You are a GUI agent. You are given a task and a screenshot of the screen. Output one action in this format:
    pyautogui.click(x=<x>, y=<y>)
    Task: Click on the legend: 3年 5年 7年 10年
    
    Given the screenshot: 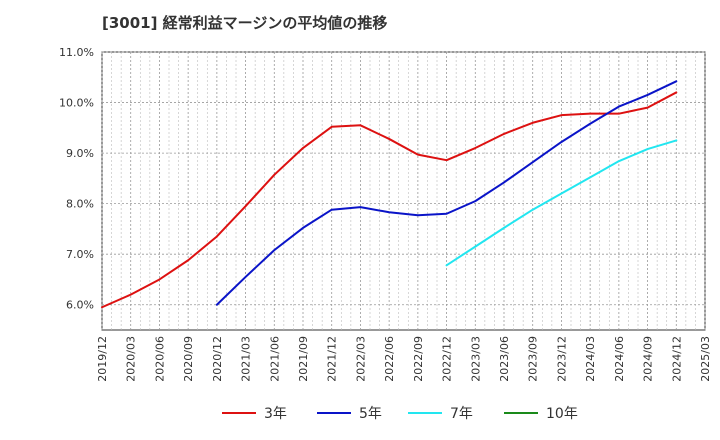 What is the action you would take?
    pyautogui.click(x=400, y=414)
    